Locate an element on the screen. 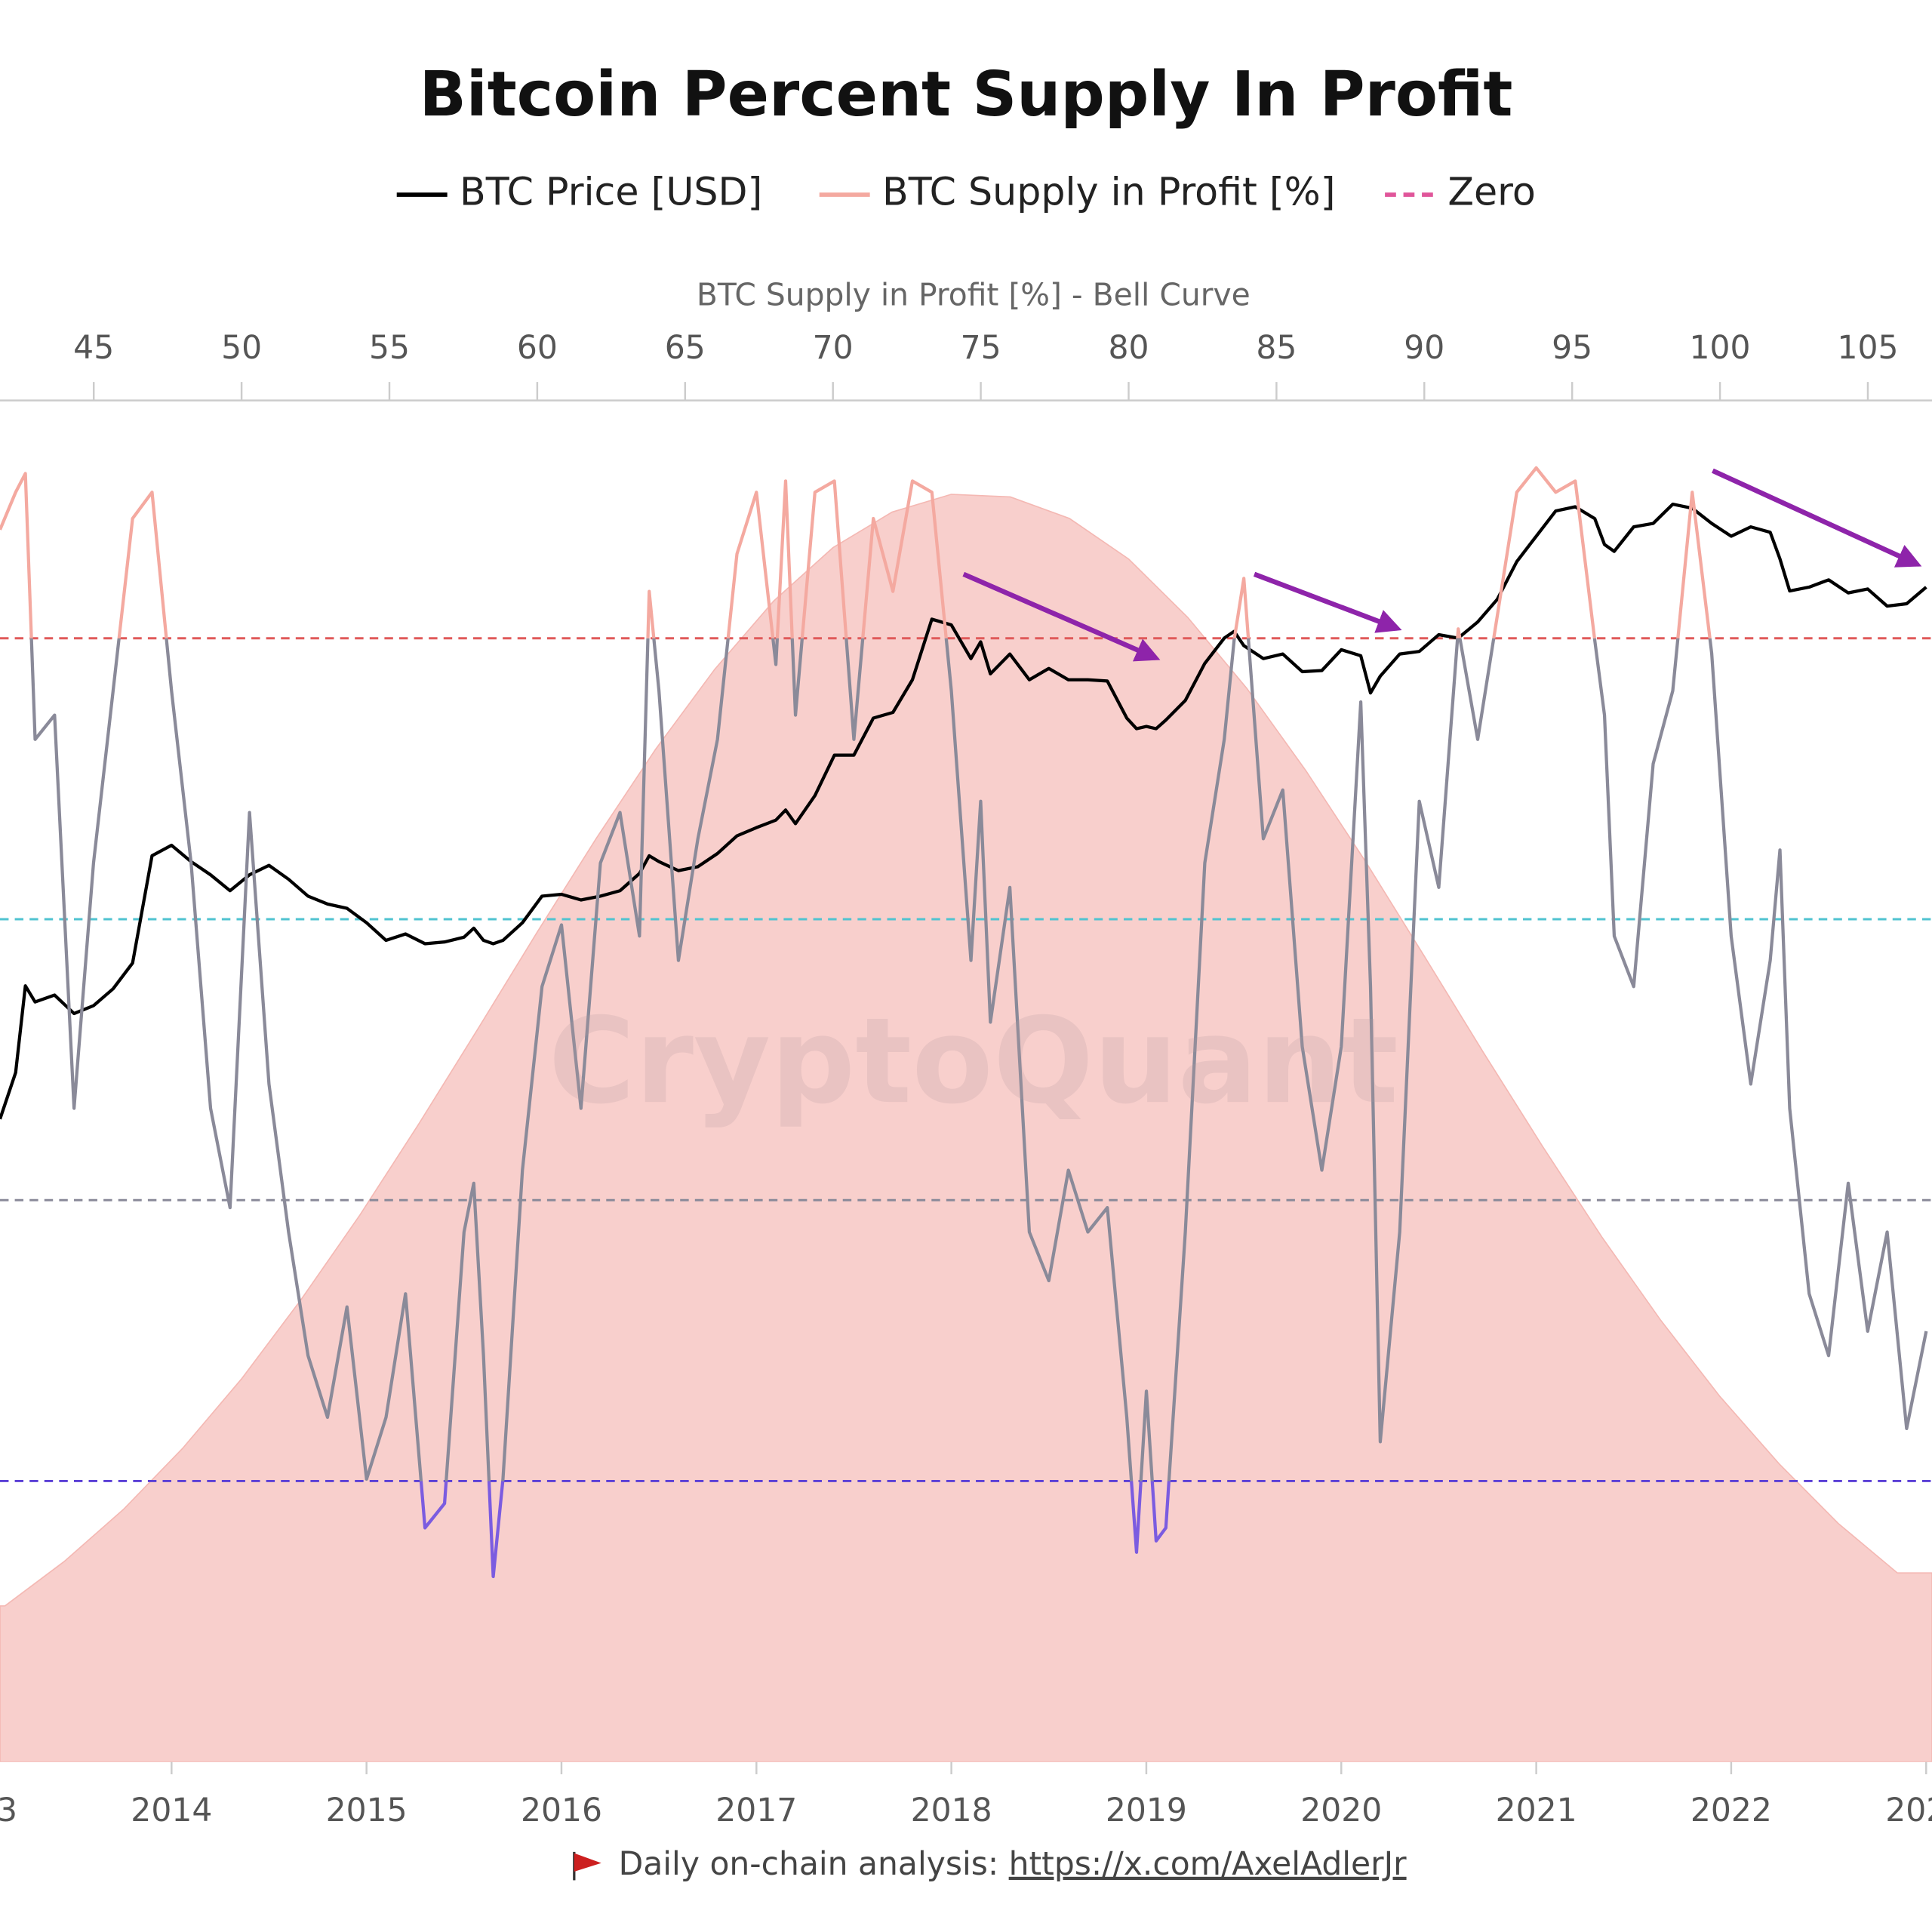  top-tick-label: 65 is located at coordinates (685, 348).